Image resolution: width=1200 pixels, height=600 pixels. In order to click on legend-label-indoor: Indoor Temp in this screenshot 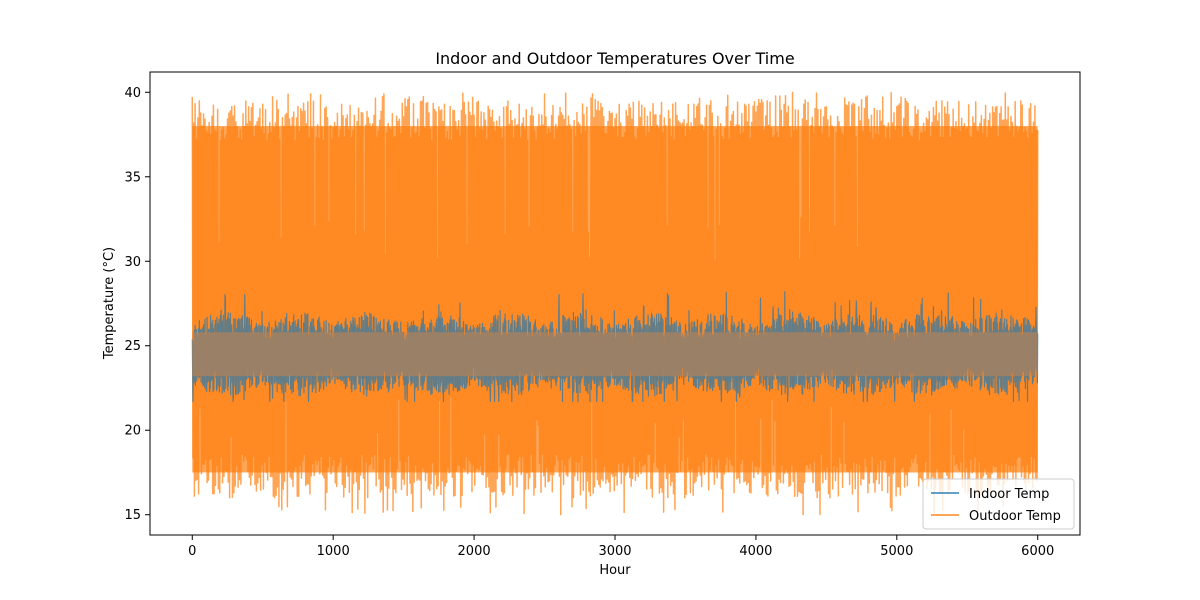, I will do `click(1009, 494)`.